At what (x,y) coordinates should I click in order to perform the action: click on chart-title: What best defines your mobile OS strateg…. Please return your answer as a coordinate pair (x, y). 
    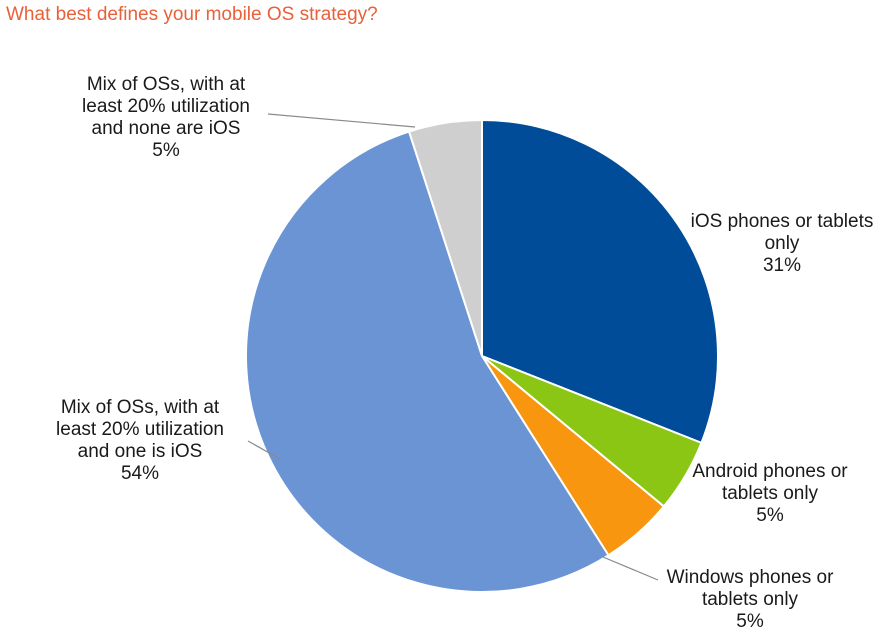
    Looking at the image, I should click on (192, 14).